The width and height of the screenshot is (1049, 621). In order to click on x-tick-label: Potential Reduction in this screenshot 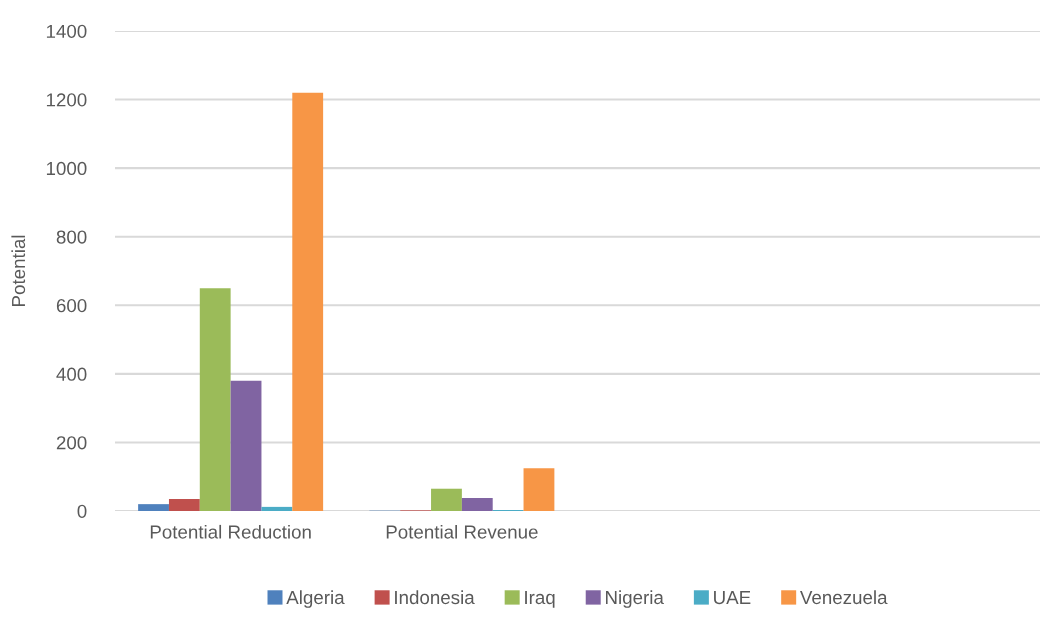, I will do `click(230, 531)`.